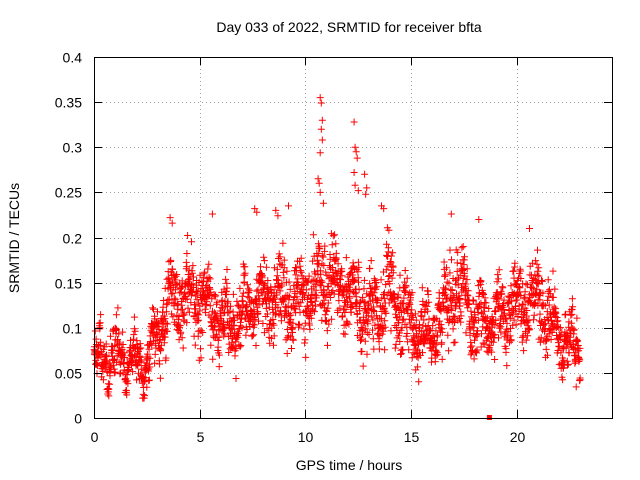  I want to click on x-tick-label: 10, so click(306, 437).